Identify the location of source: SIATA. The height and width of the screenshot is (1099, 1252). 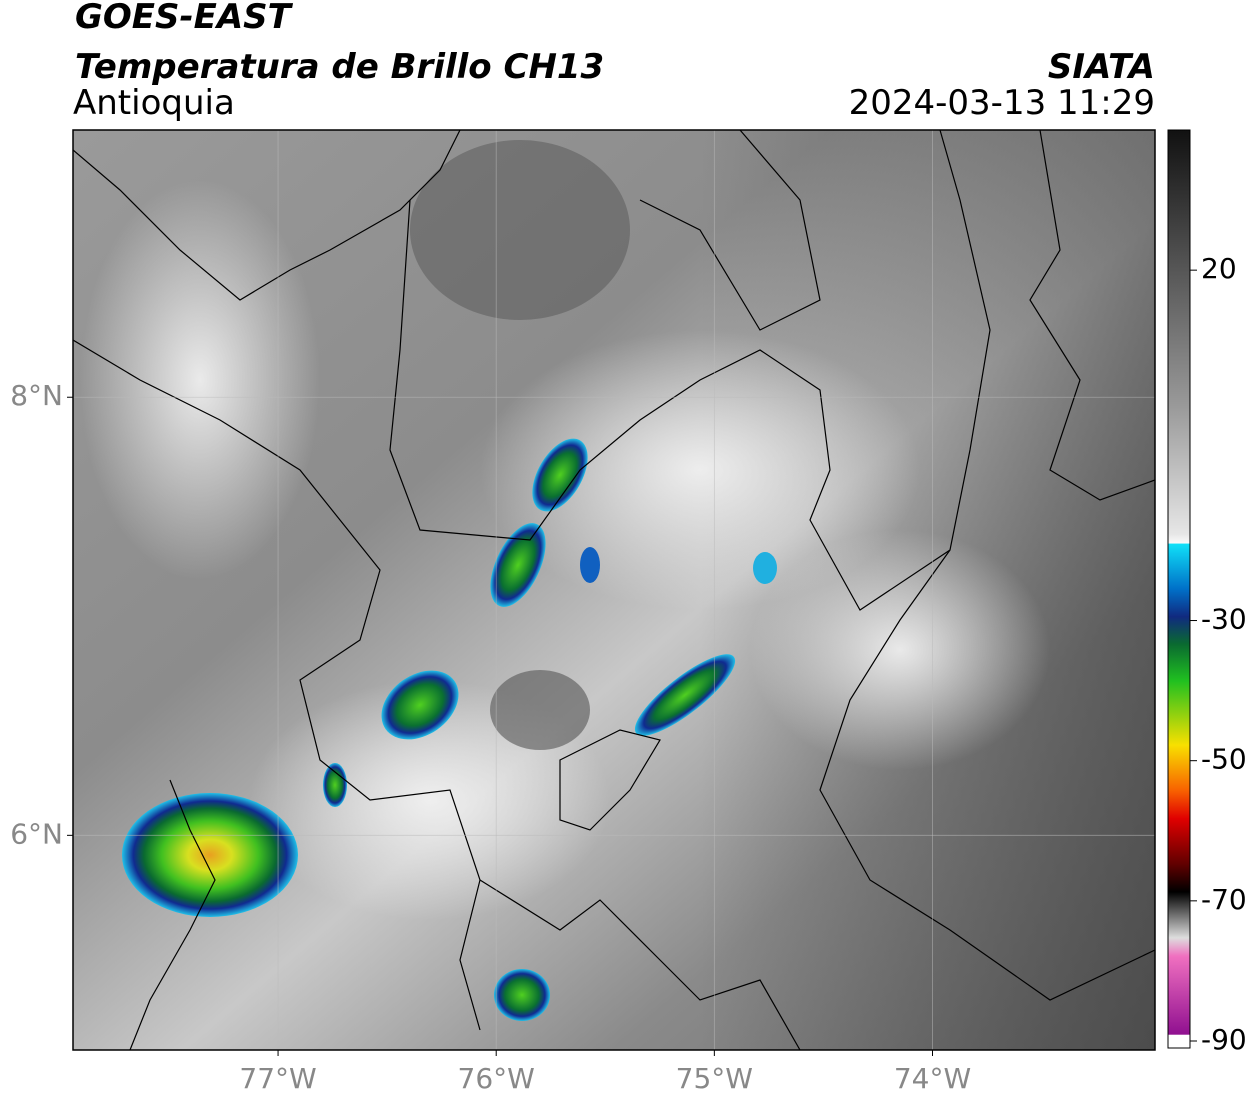
(1101, 67).